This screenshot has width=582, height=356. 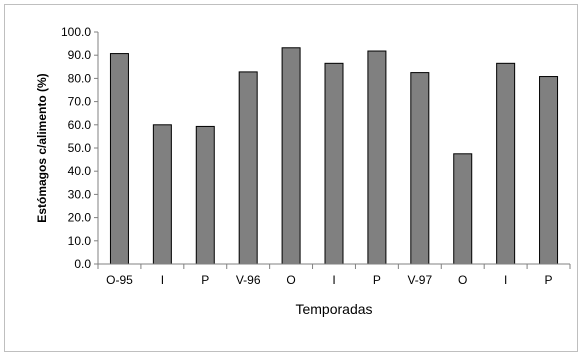 What do you see at coordinates (80, 102) in the screenshot?
I see `y-tick-label: 70.0` at bounding box center [80, 102].